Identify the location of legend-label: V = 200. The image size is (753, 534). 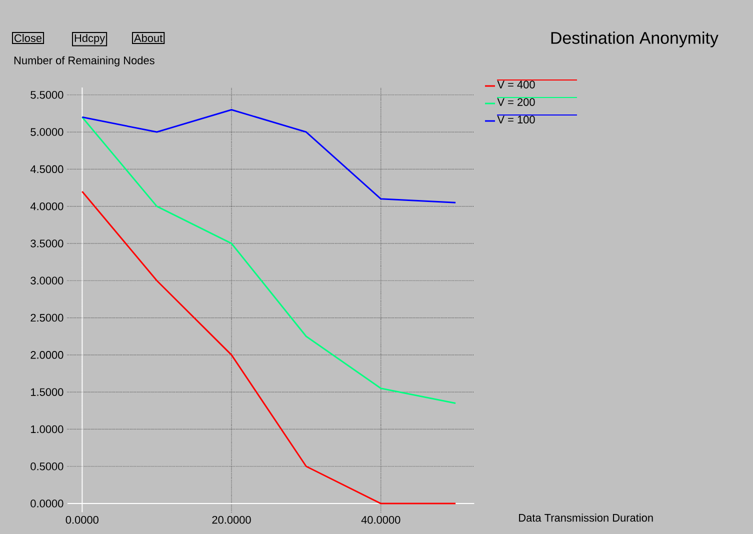
(516, 102).